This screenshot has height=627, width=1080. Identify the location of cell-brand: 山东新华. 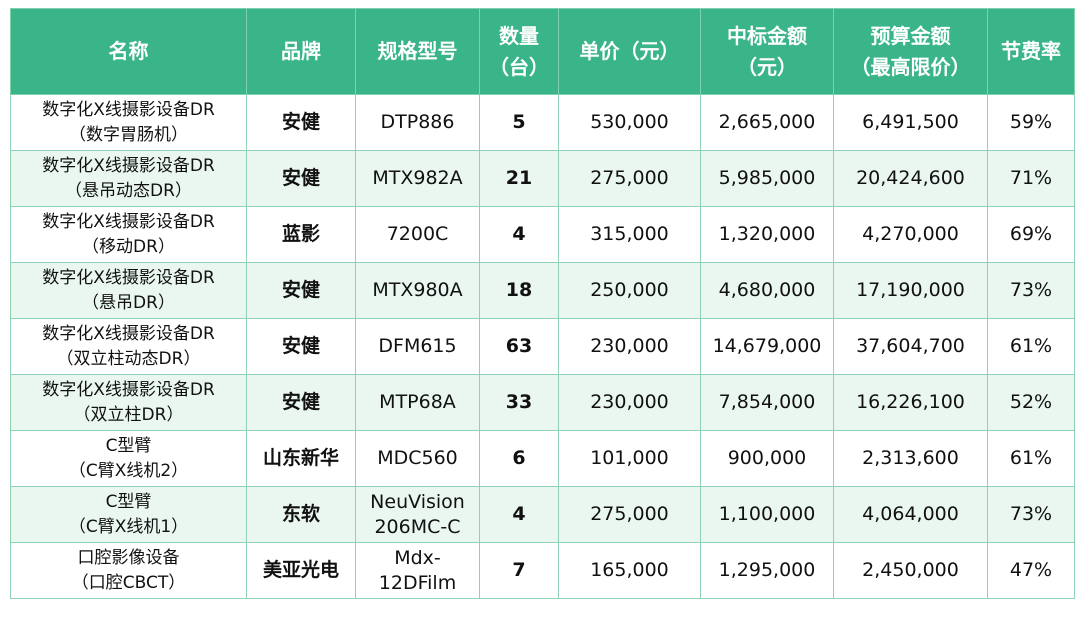
(301, 458).